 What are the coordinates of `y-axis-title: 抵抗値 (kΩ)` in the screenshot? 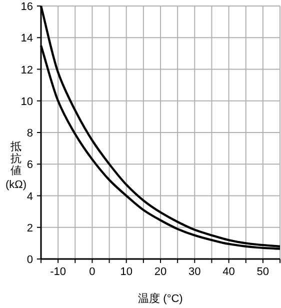 It's located at (16, 166).